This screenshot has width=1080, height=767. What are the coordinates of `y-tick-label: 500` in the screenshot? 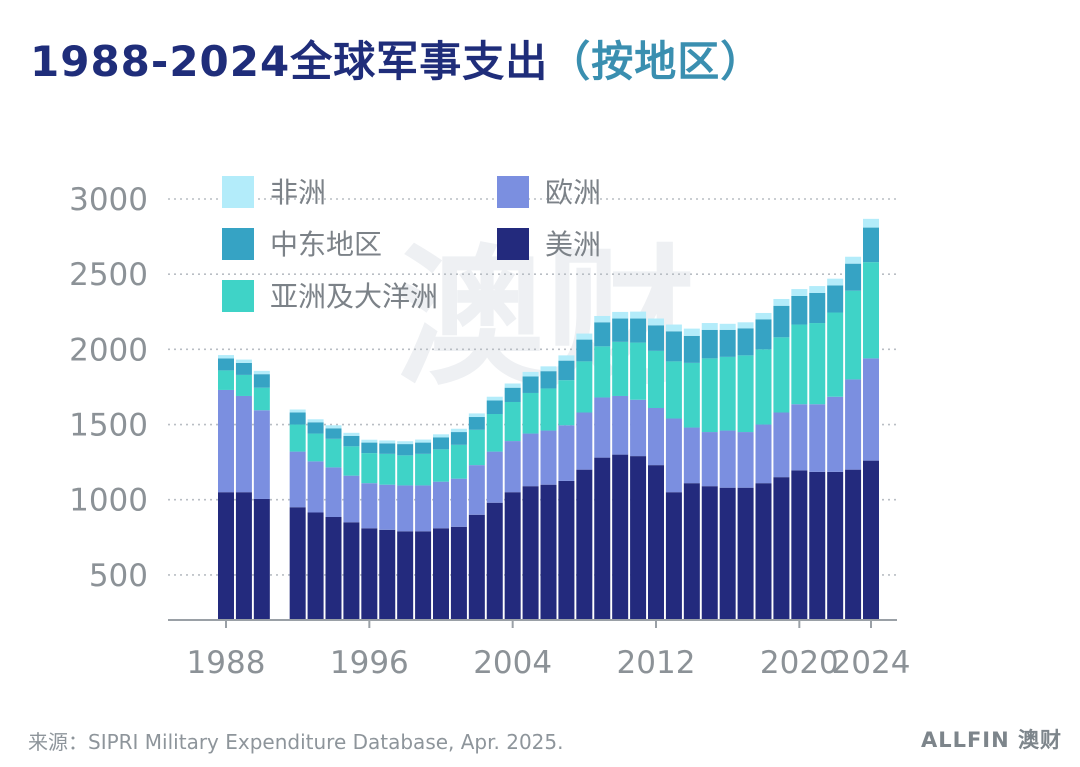 It's located at (118, 576).